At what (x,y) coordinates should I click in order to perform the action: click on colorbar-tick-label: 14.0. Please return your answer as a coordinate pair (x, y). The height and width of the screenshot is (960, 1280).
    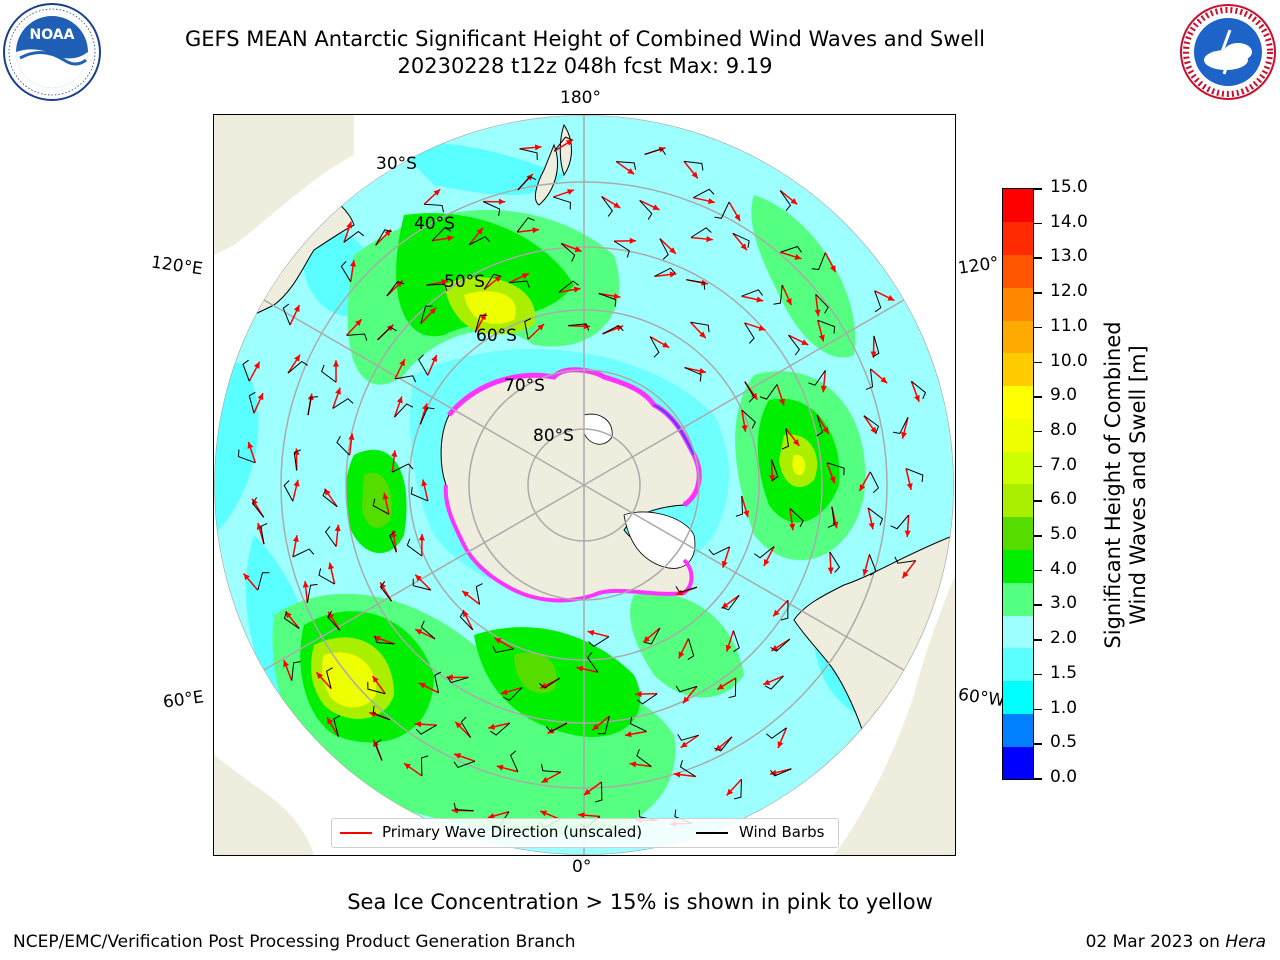
    Looking at the image, I should click on (1069, 221).